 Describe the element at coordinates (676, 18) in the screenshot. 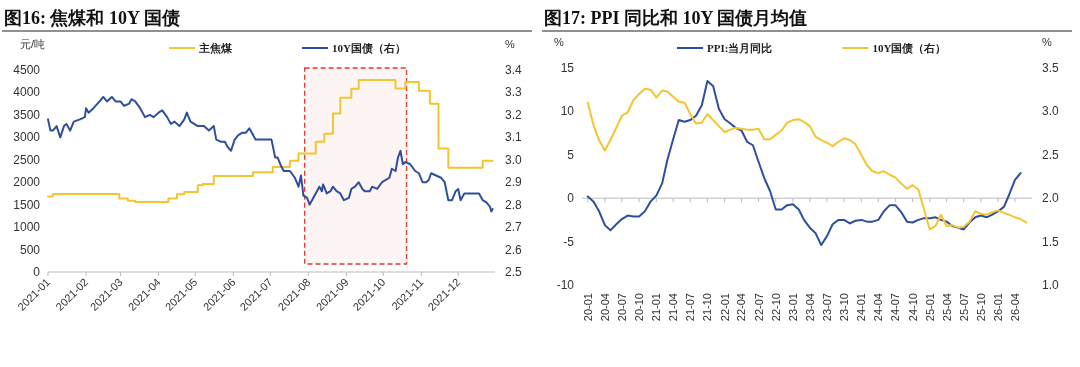

I see `chart-title: 图17: PPI 同比和 10Y 国债月均值` at that location.